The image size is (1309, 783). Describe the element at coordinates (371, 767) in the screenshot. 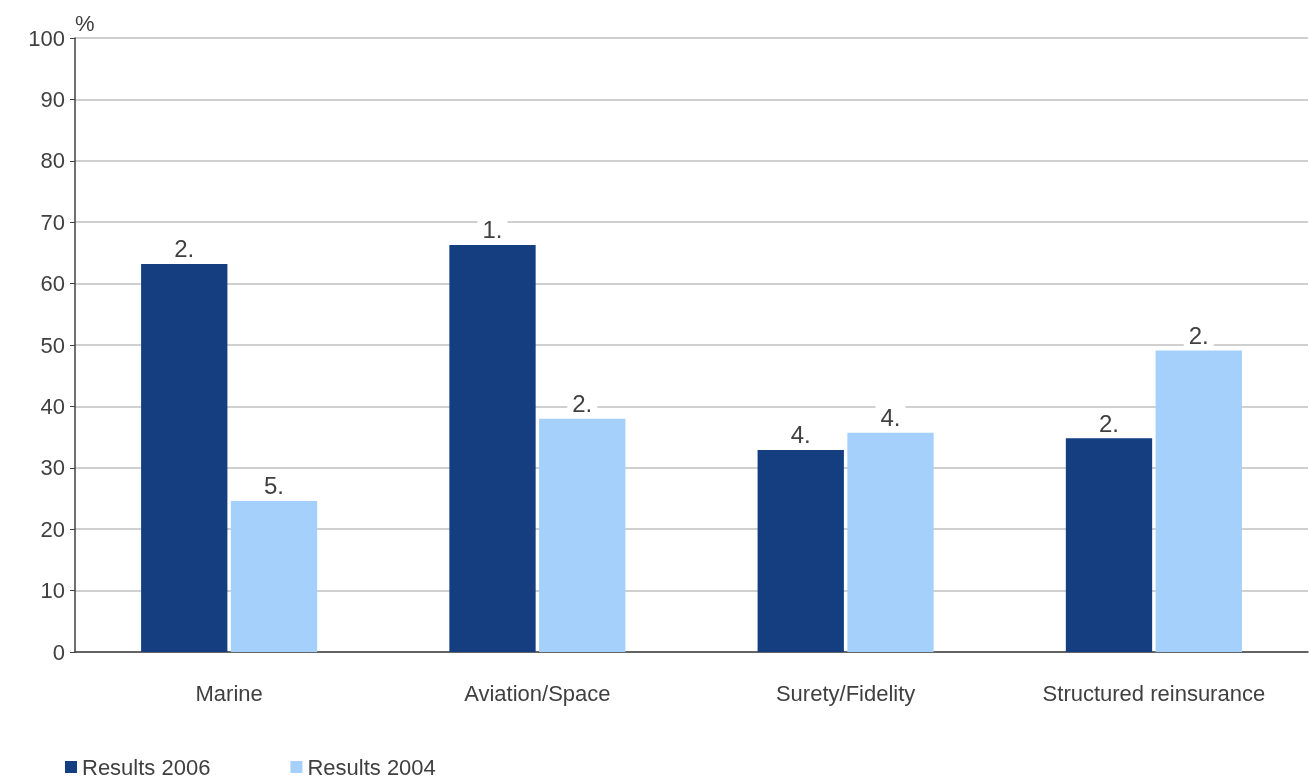

I see `legend-label: Results 2004` at that location.